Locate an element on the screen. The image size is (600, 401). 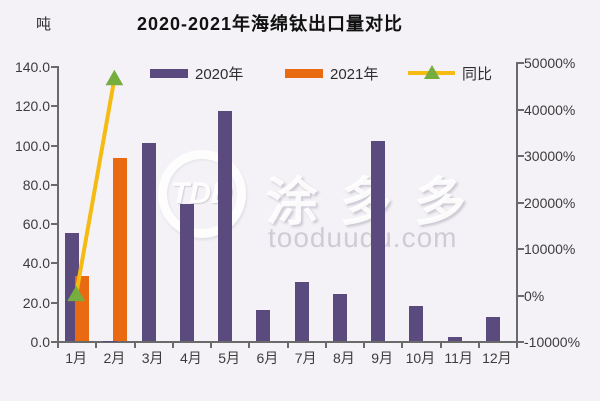
y-axis-left-tick-label: 20.0 is located at coordinates (36, 302).